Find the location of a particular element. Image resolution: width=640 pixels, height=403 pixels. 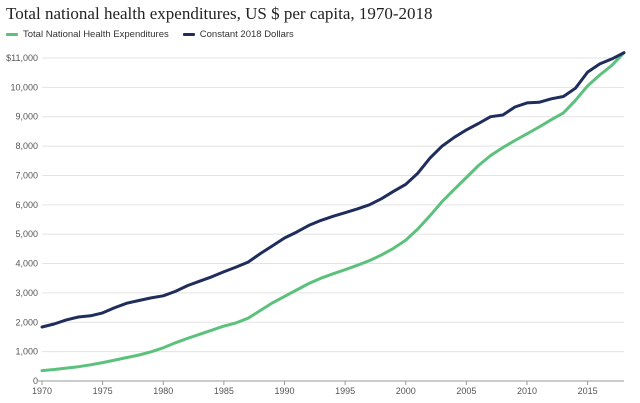

x-tick-label: 2000 is located at coordinates (406, 391).